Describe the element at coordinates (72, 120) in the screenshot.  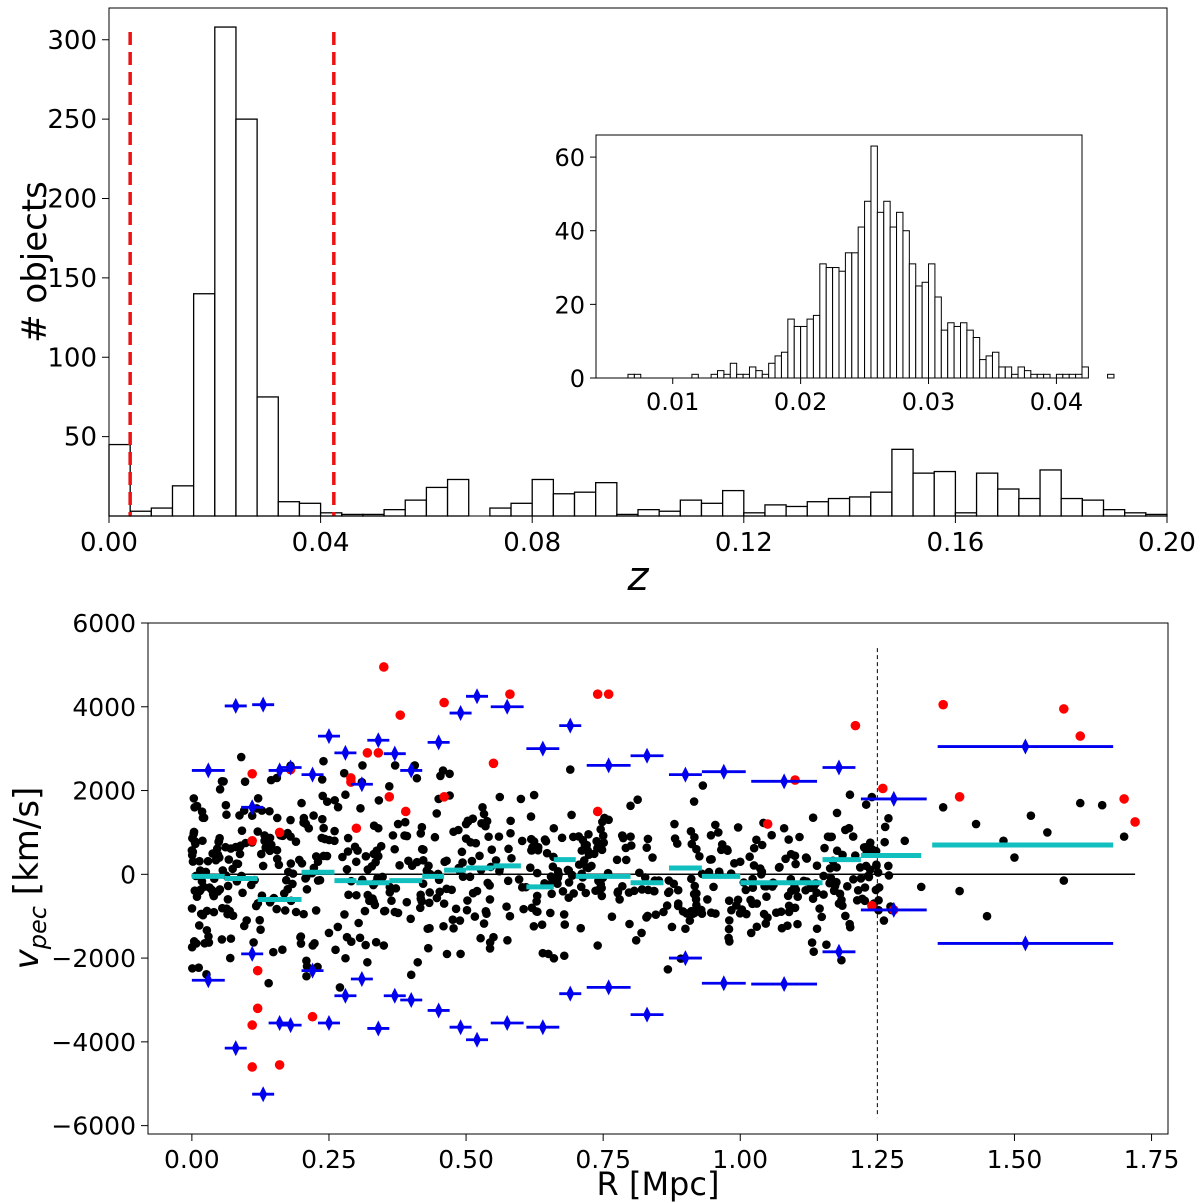
I see `y-tick-label: 250` at that location.